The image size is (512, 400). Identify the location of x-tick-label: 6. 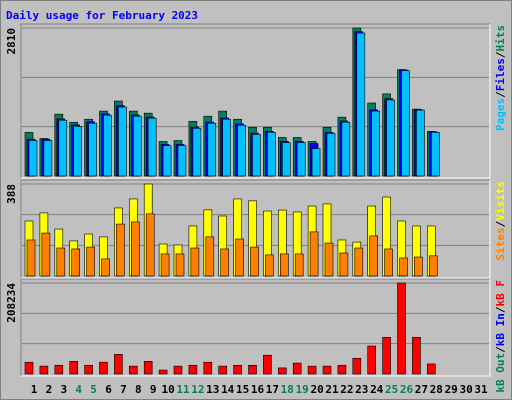
(108, 389).